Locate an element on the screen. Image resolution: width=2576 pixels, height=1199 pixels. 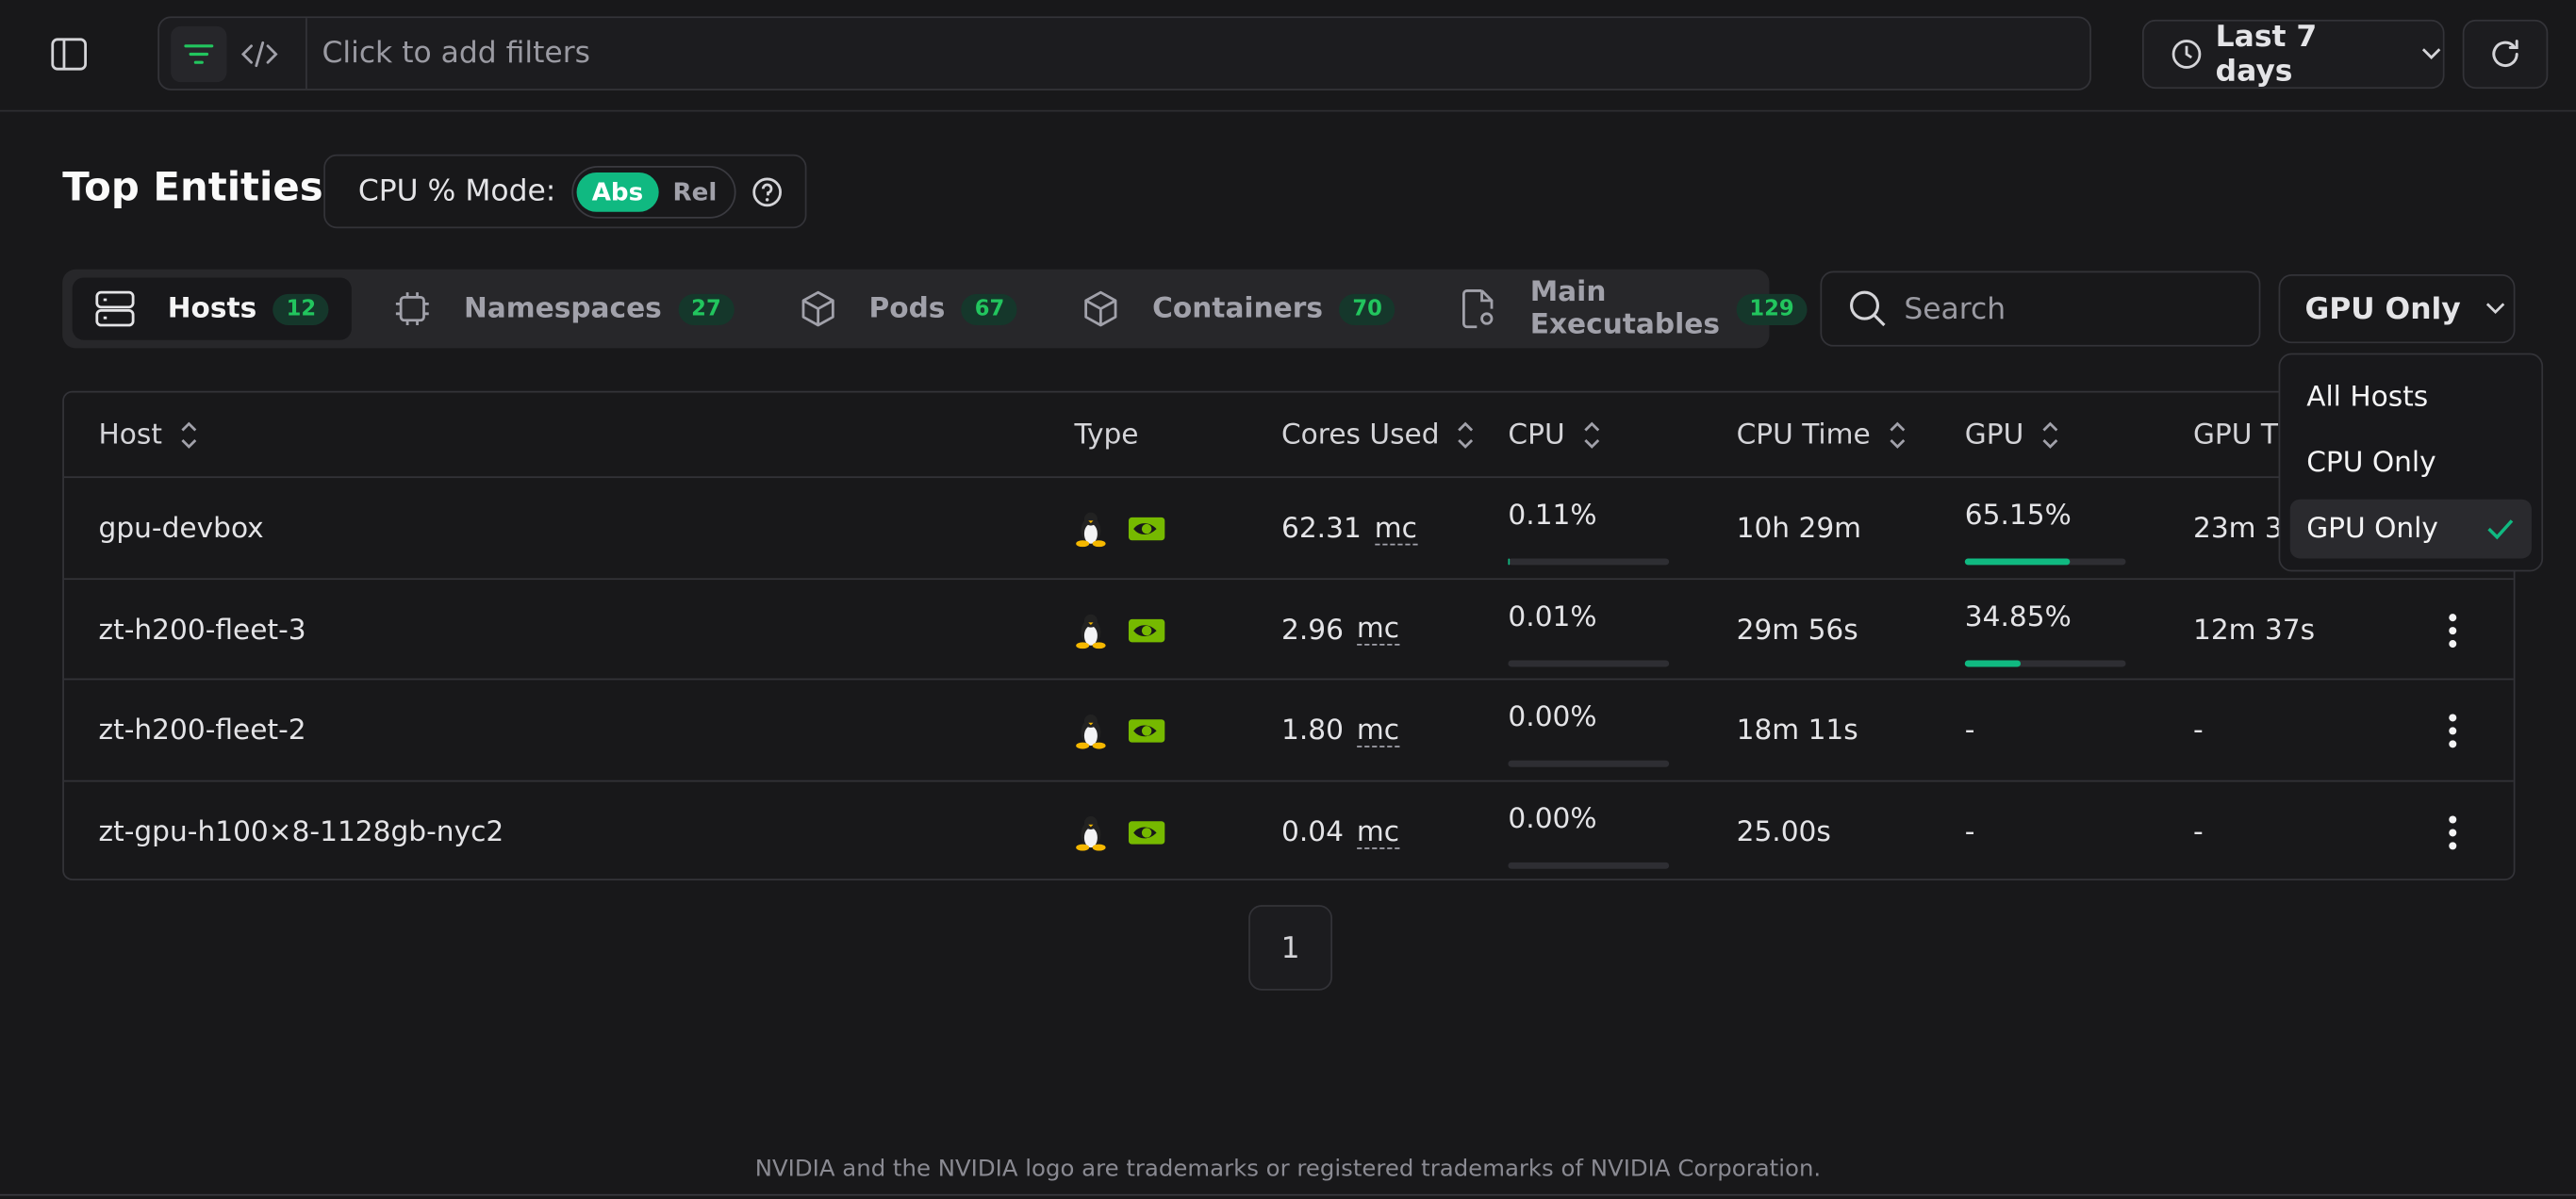
linux-icon is located at coordinates (1090, 732).